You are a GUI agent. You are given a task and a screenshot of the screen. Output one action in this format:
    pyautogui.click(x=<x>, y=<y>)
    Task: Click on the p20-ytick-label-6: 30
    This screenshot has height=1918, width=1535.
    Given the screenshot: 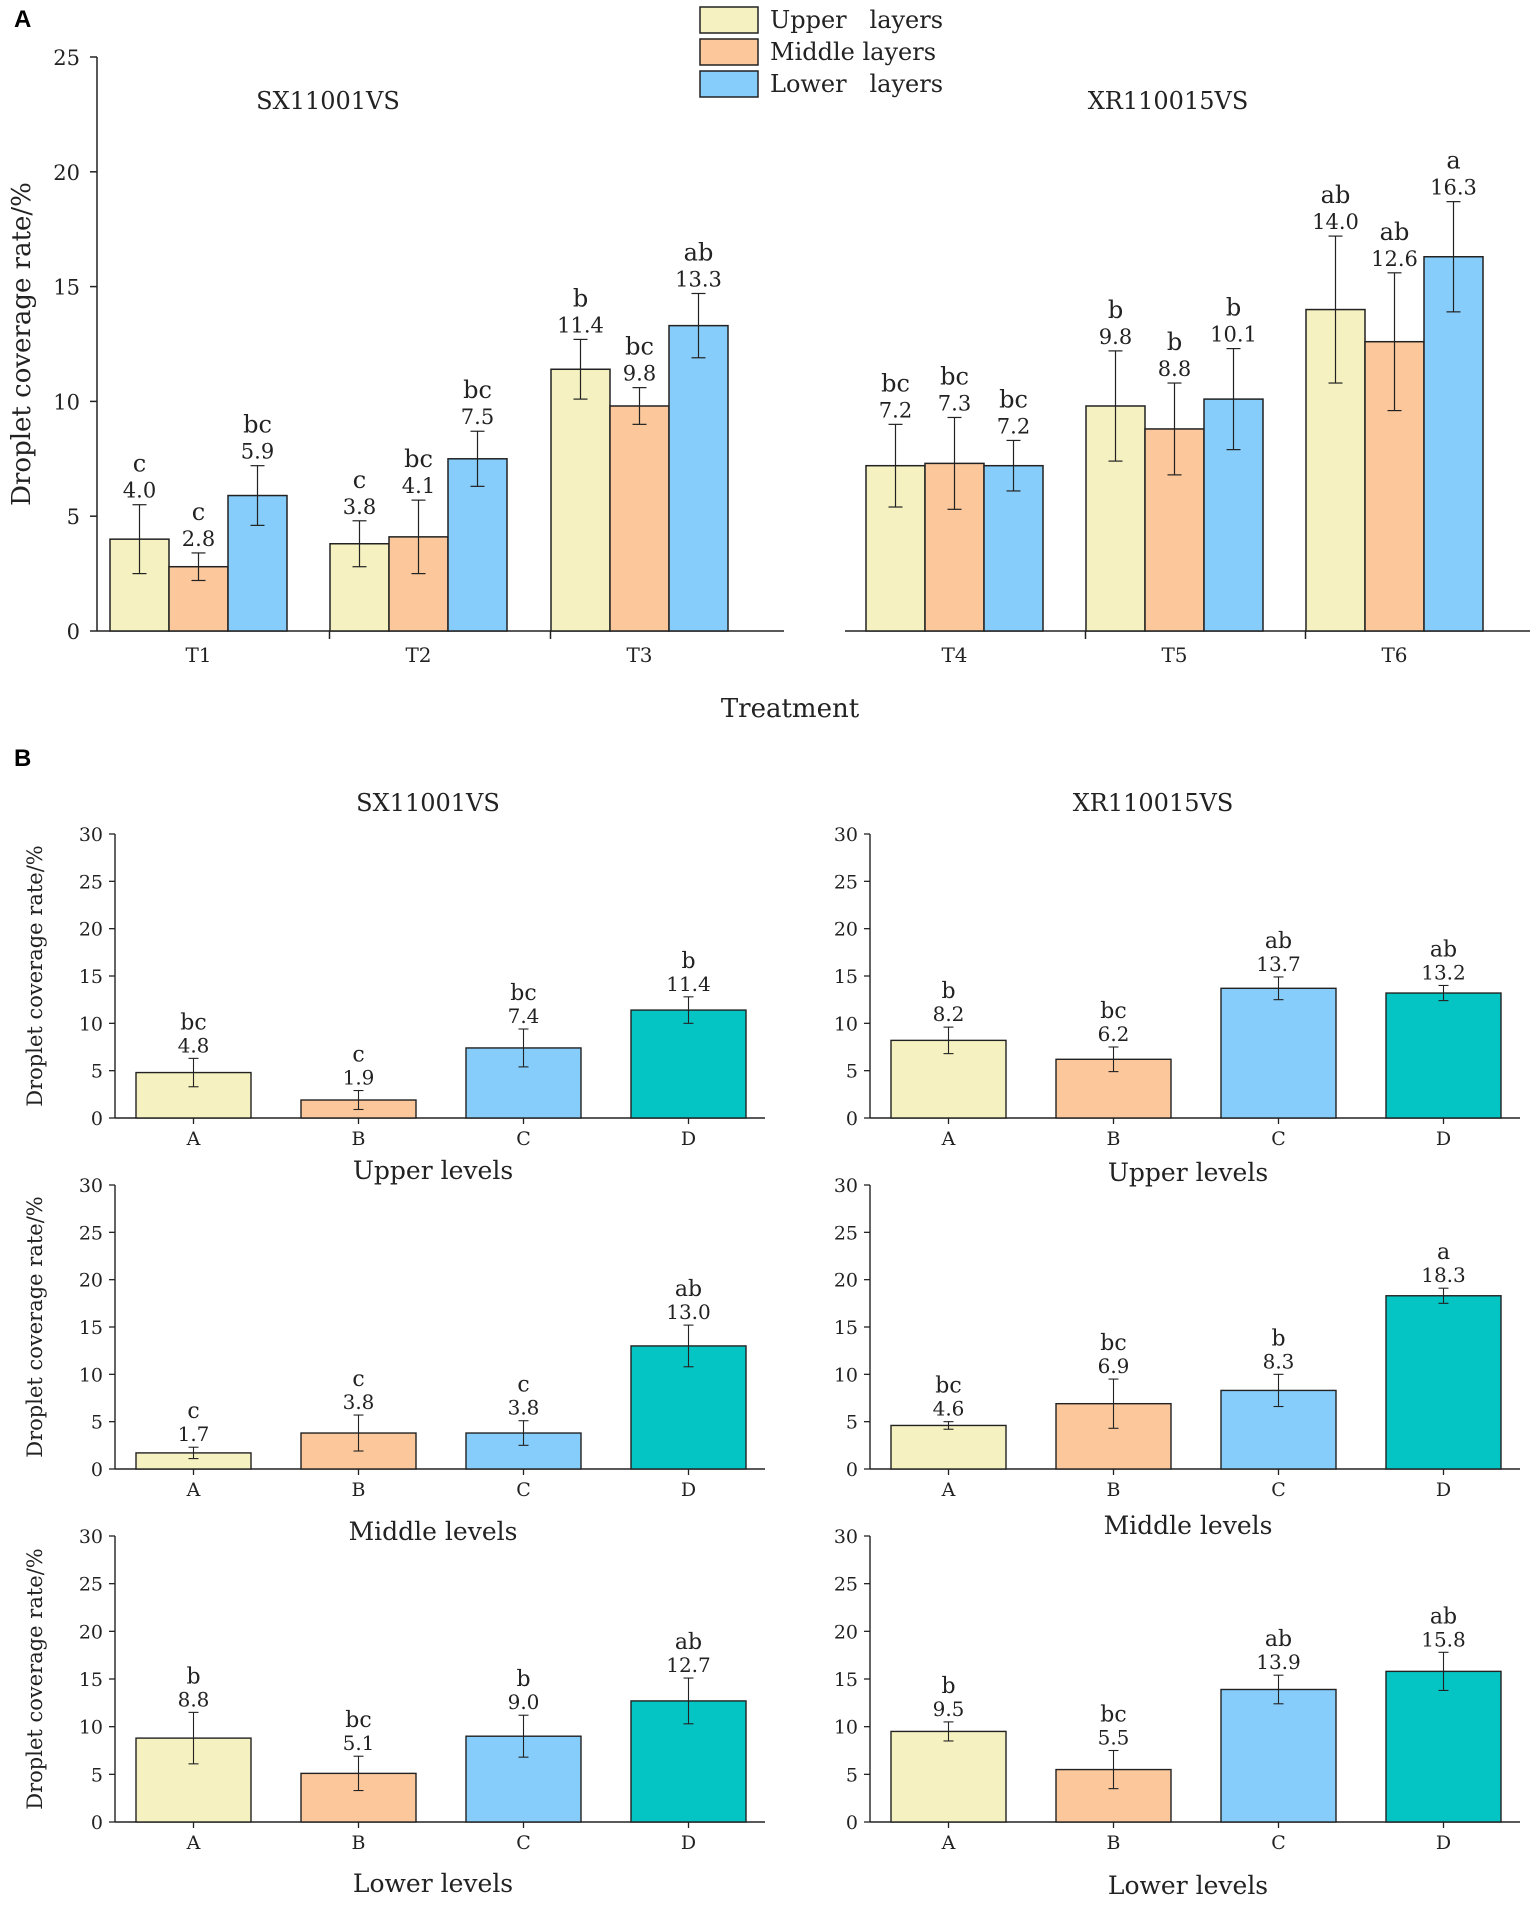 What is the action you would take?
    pyautogui.click(x=91, y=1537)
    